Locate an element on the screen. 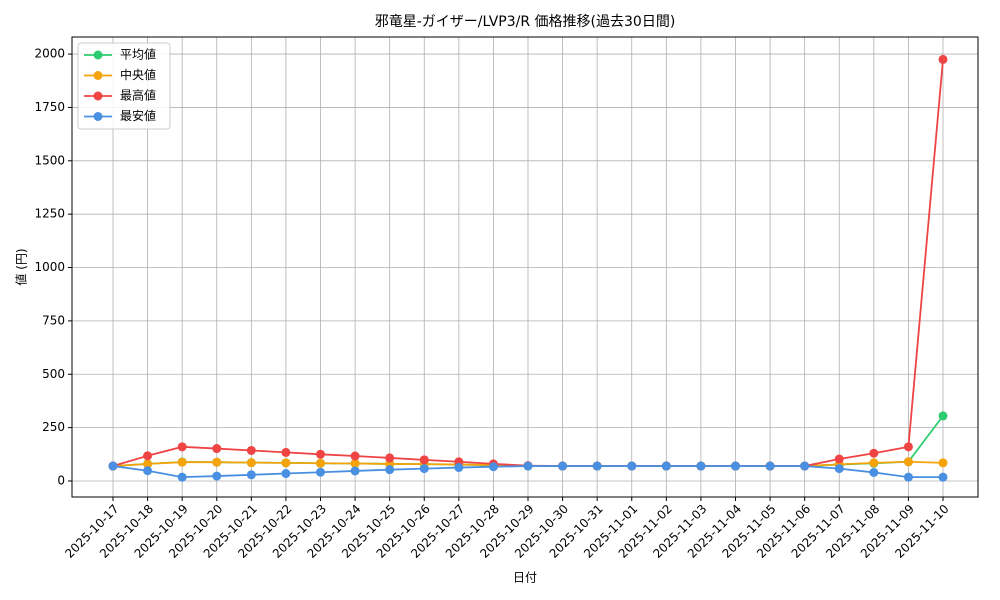 This screenshot has height=600, width=1000. y-tick-label: 500 is located at coordinates (53, 374).